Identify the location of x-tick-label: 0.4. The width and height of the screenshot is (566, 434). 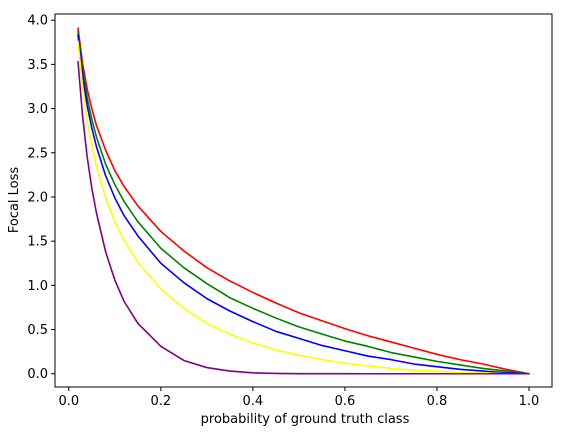
(253, 401).